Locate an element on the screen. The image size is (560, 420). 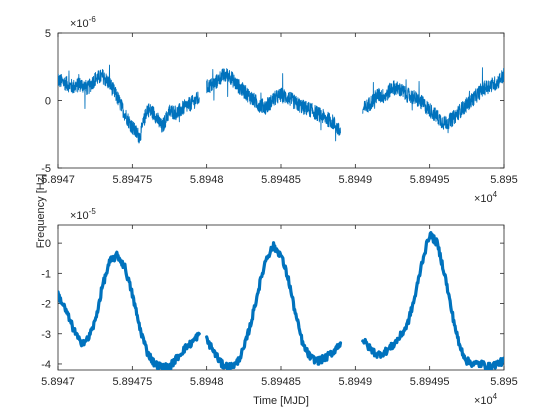
y-exponent-label: ×10⁻⁶ is located at coordinates (83, 22).